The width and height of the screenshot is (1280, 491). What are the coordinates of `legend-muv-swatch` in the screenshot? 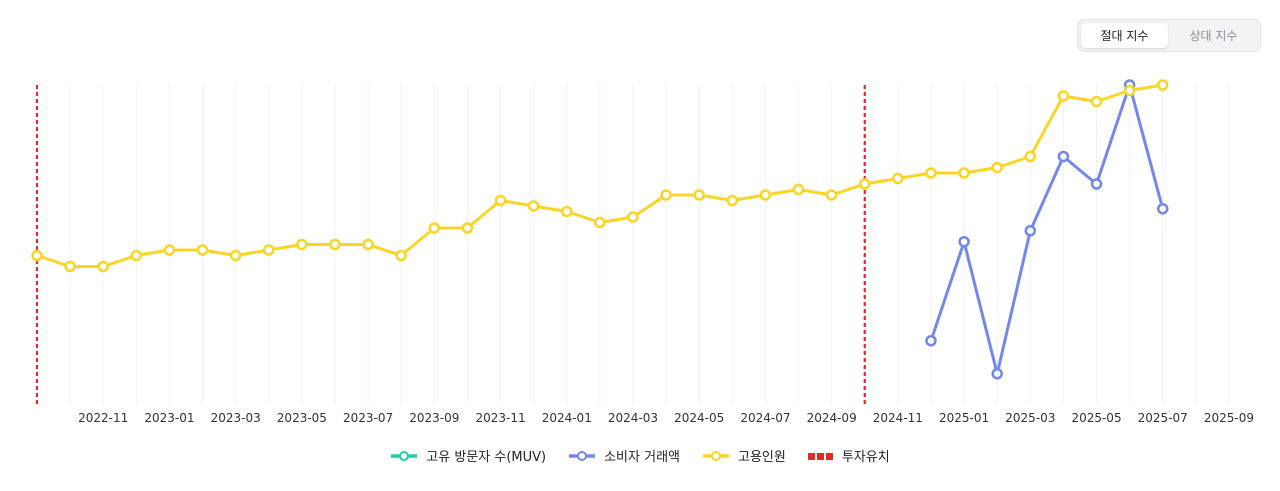 It's located at (404, 455).